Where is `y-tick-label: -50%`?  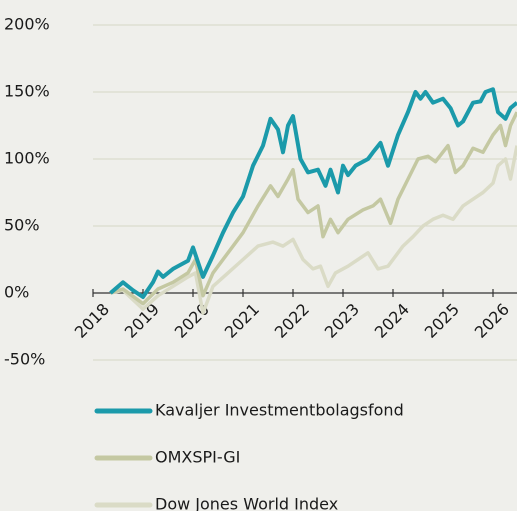
y-tick-label: -50% is located at coordinates (24, 359).